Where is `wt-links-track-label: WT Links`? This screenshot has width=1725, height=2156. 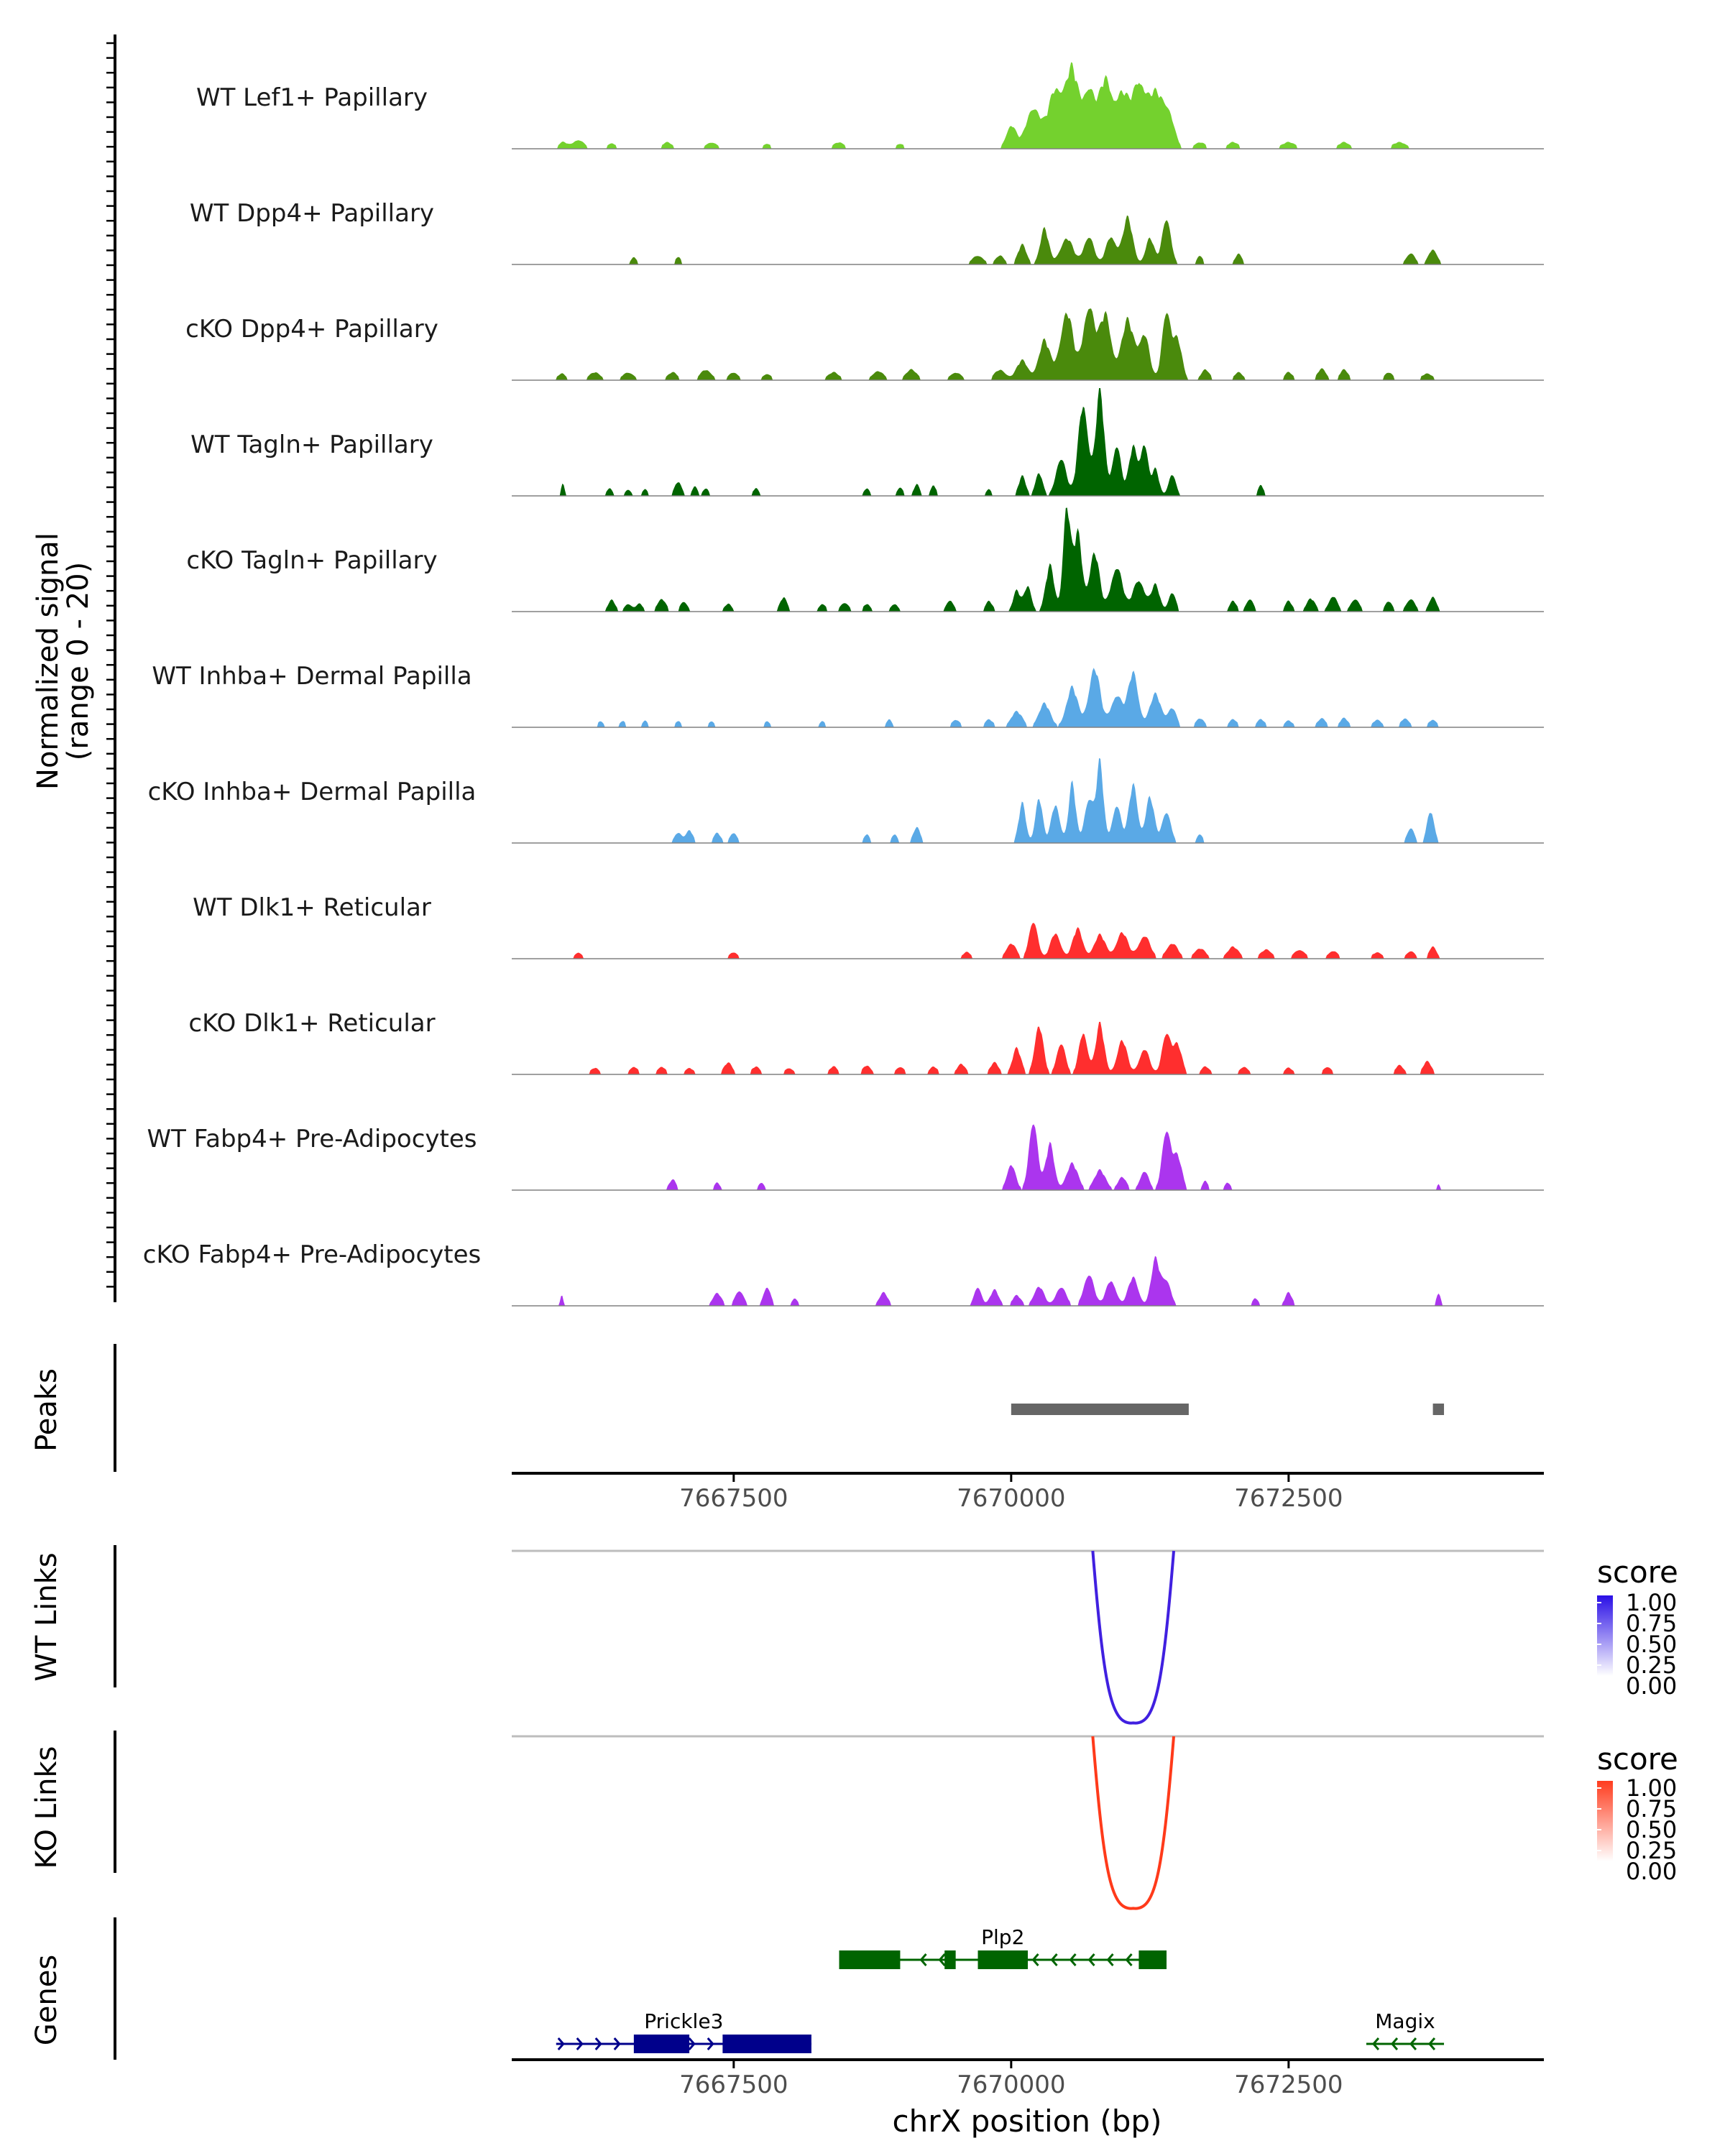 wt-links-track-label: WT Links is located at coordinates (46, 1617).